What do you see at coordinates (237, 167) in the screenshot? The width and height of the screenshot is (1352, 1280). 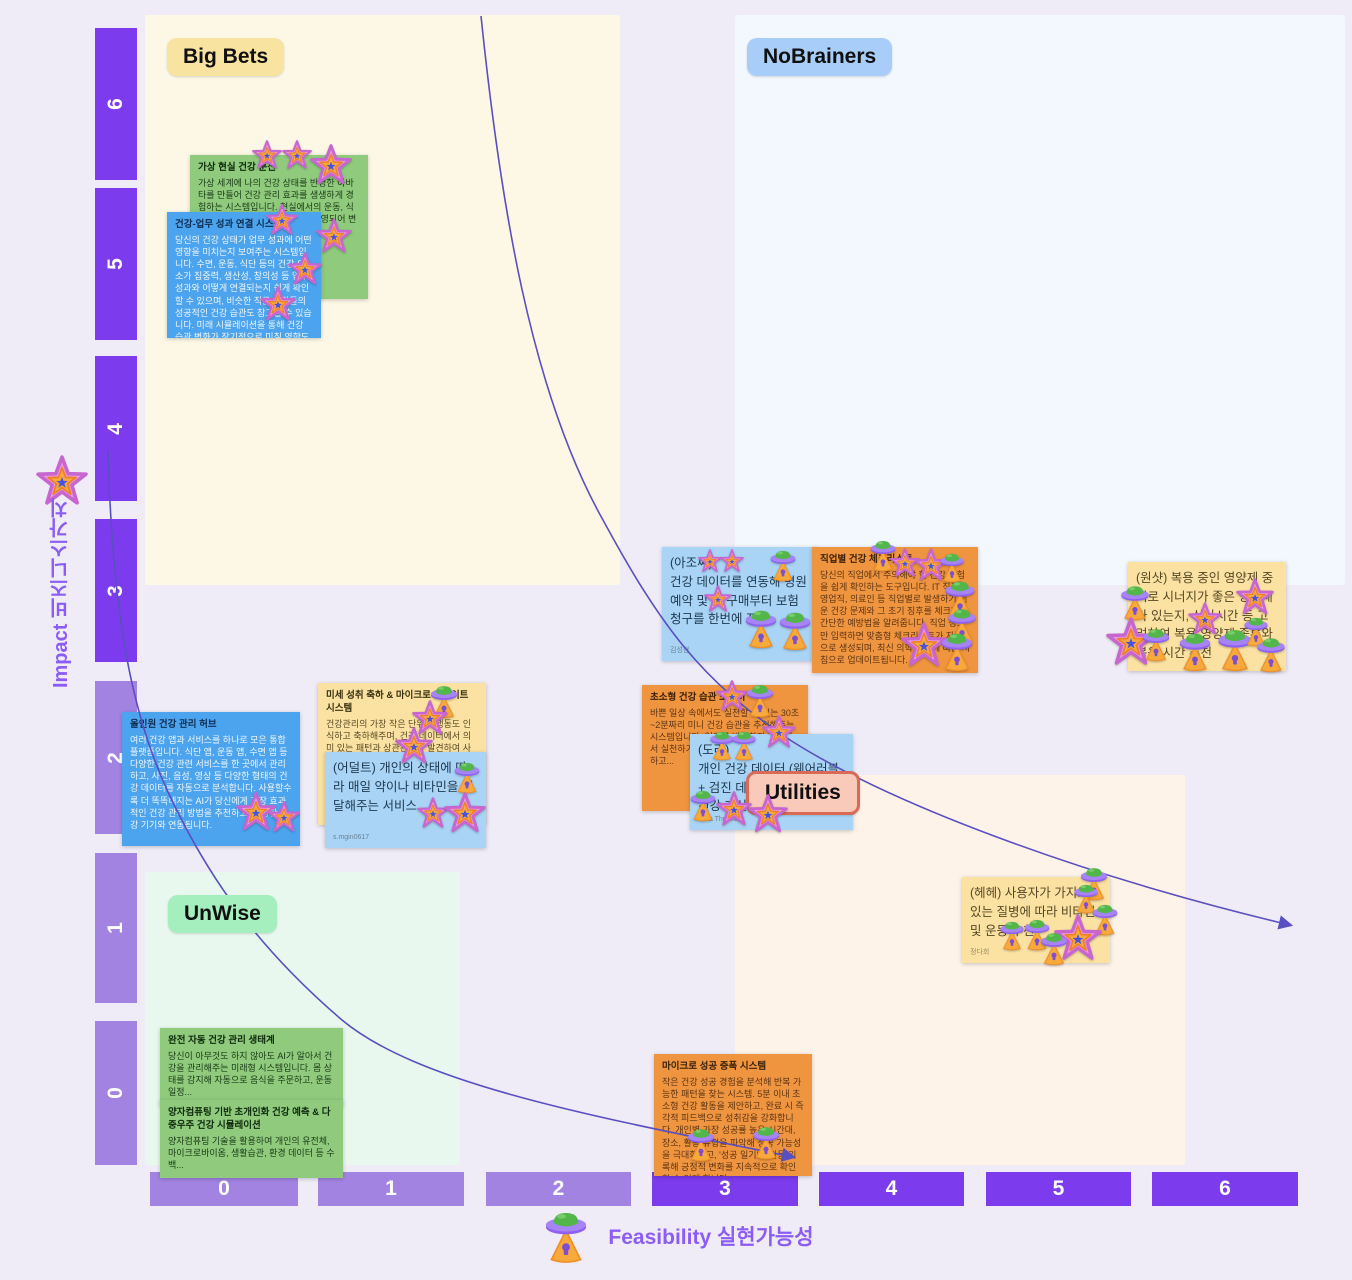 I see `note-title: 가상 현실 건강 분신` at bounding box center [237, 167].